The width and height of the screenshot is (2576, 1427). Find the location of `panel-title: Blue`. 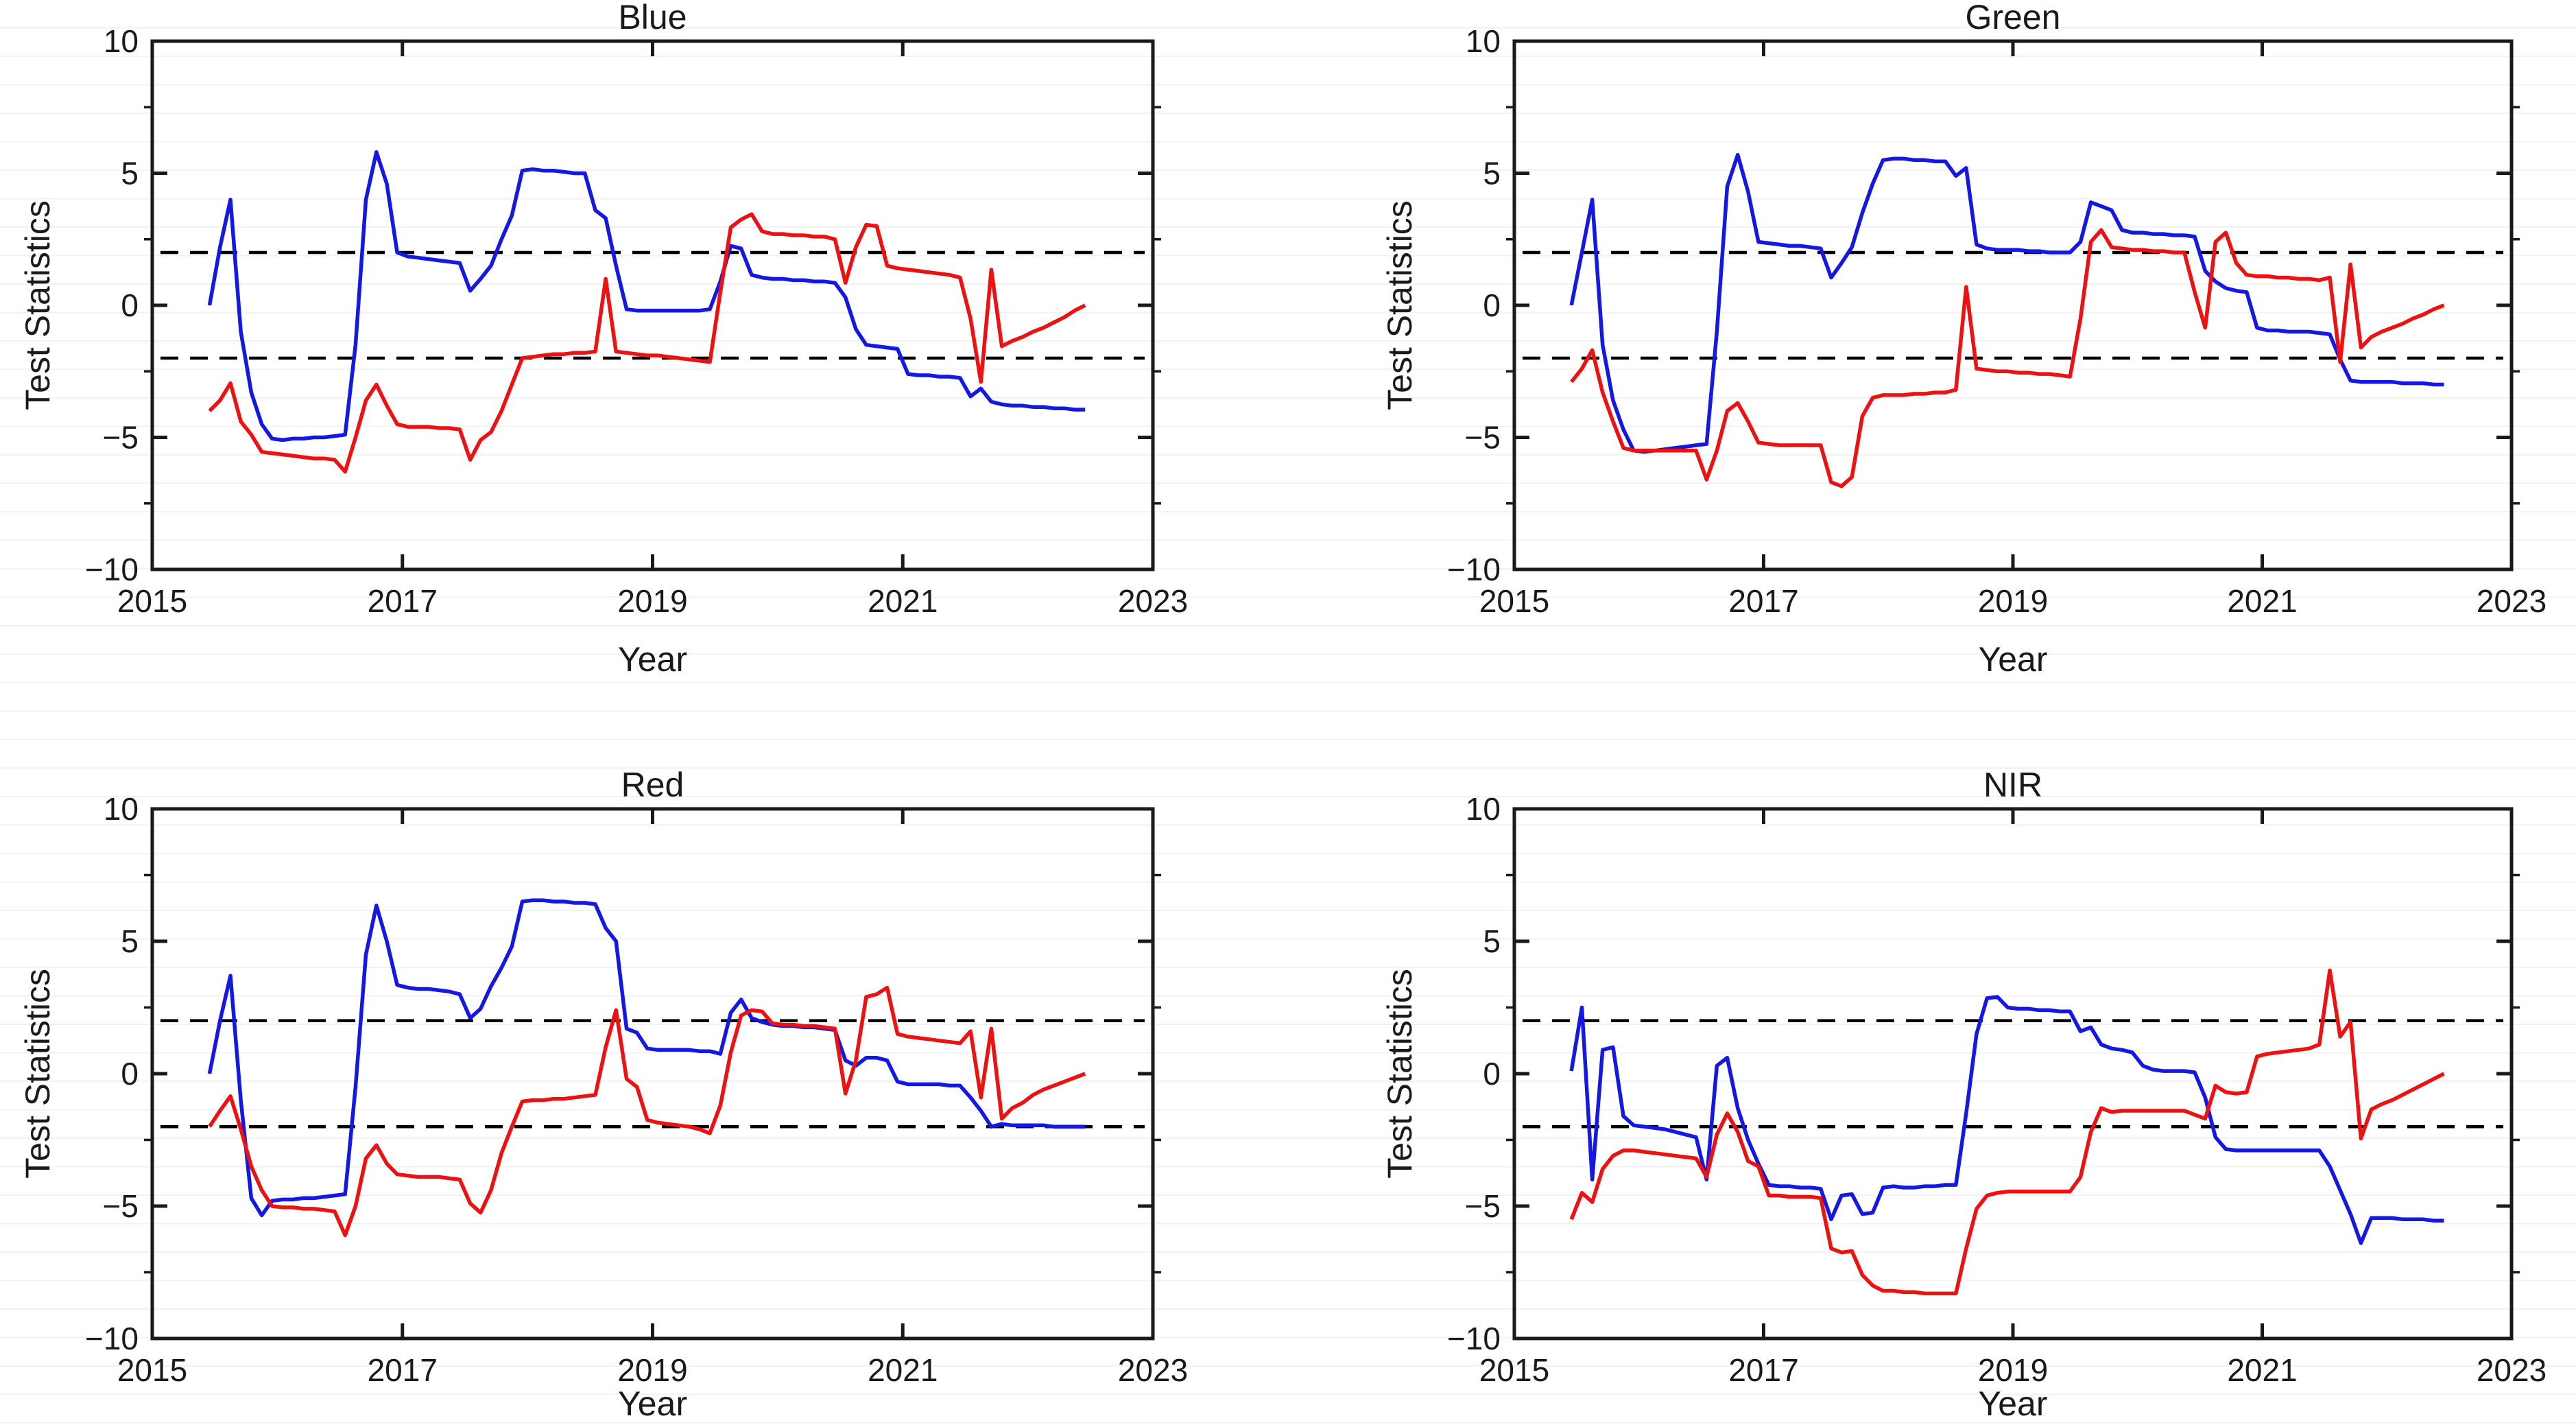

panel-title: Blue is located at coordinates (652, 18).